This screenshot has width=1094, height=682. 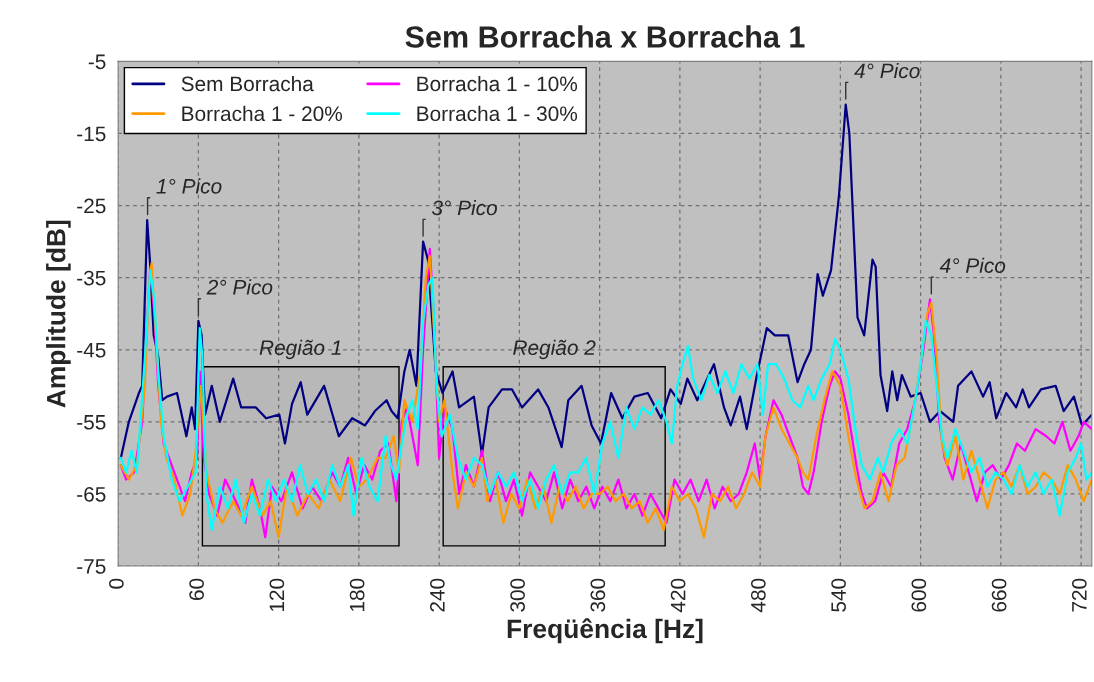 What do you see at coordinates (189, 186) in the screenshot?
I see `annotation: 1° Pico` at bounding box center [189, 186].